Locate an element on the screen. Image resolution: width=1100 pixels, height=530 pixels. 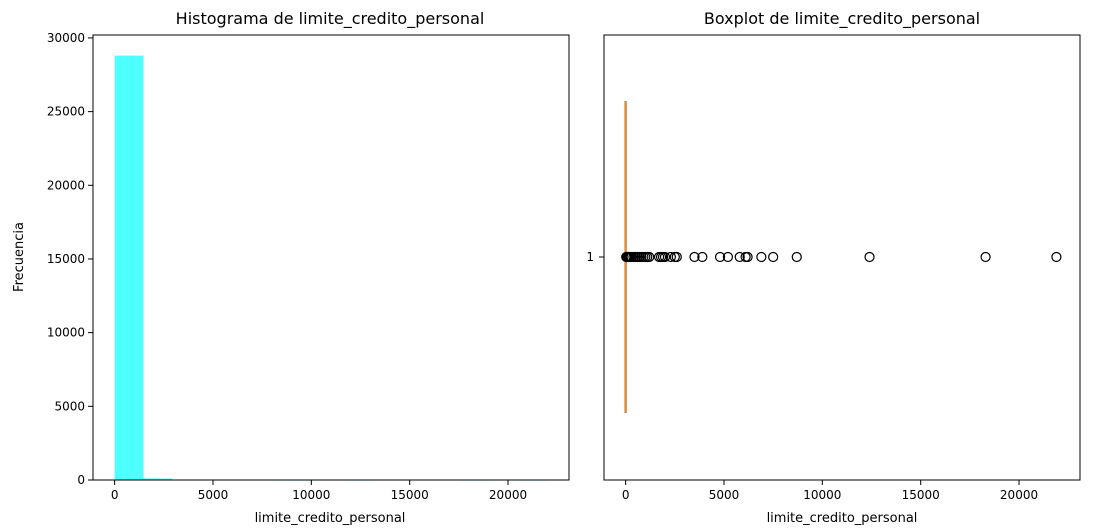
histogram-x-tick-label-1: 5000 is located at coordinates (213, 495).